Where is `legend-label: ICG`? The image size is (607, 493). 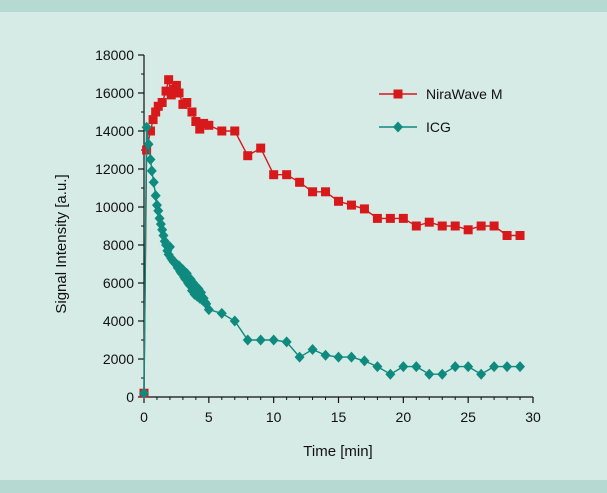
legend-label: ICG is located at coordinates (438, 127).